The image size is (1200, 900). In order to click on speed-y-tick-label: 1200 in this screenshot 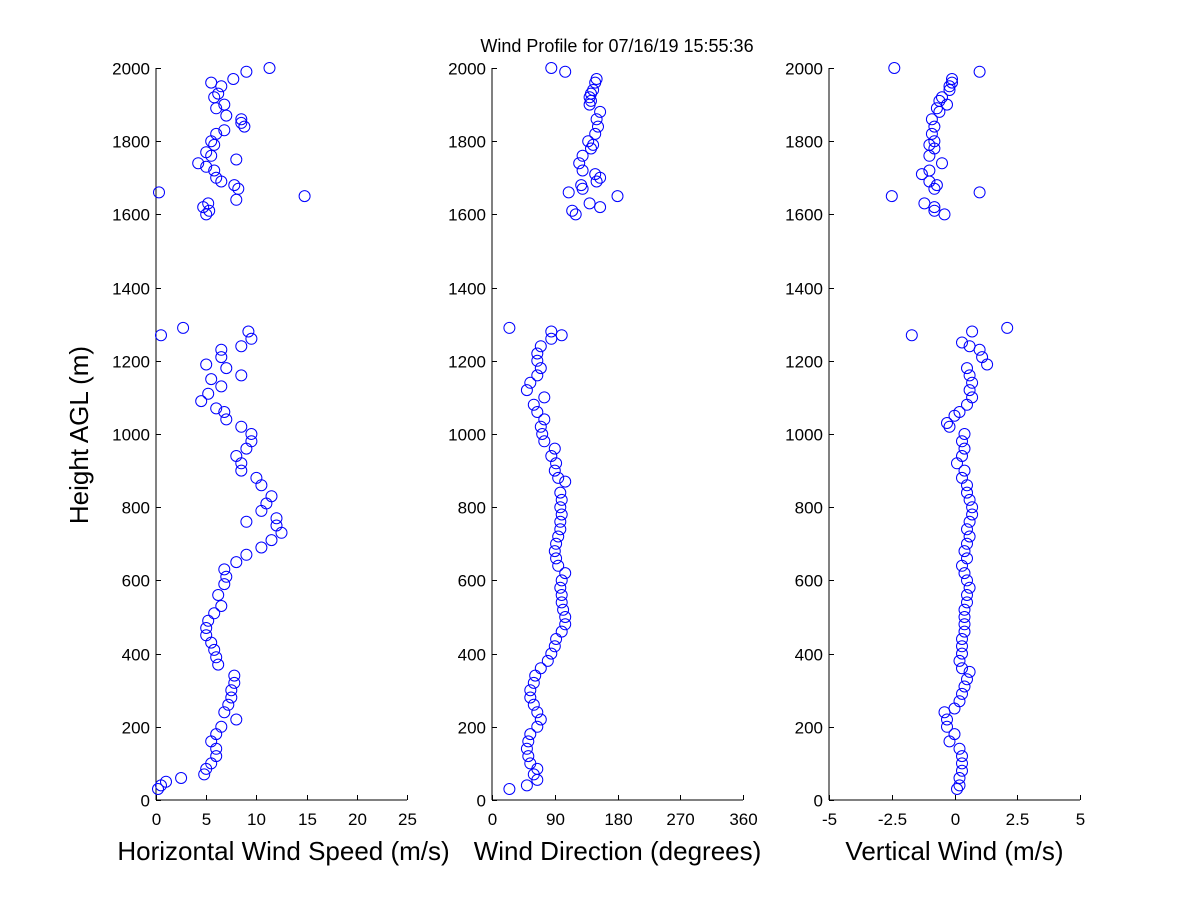, I will do `click(131, 362)`.